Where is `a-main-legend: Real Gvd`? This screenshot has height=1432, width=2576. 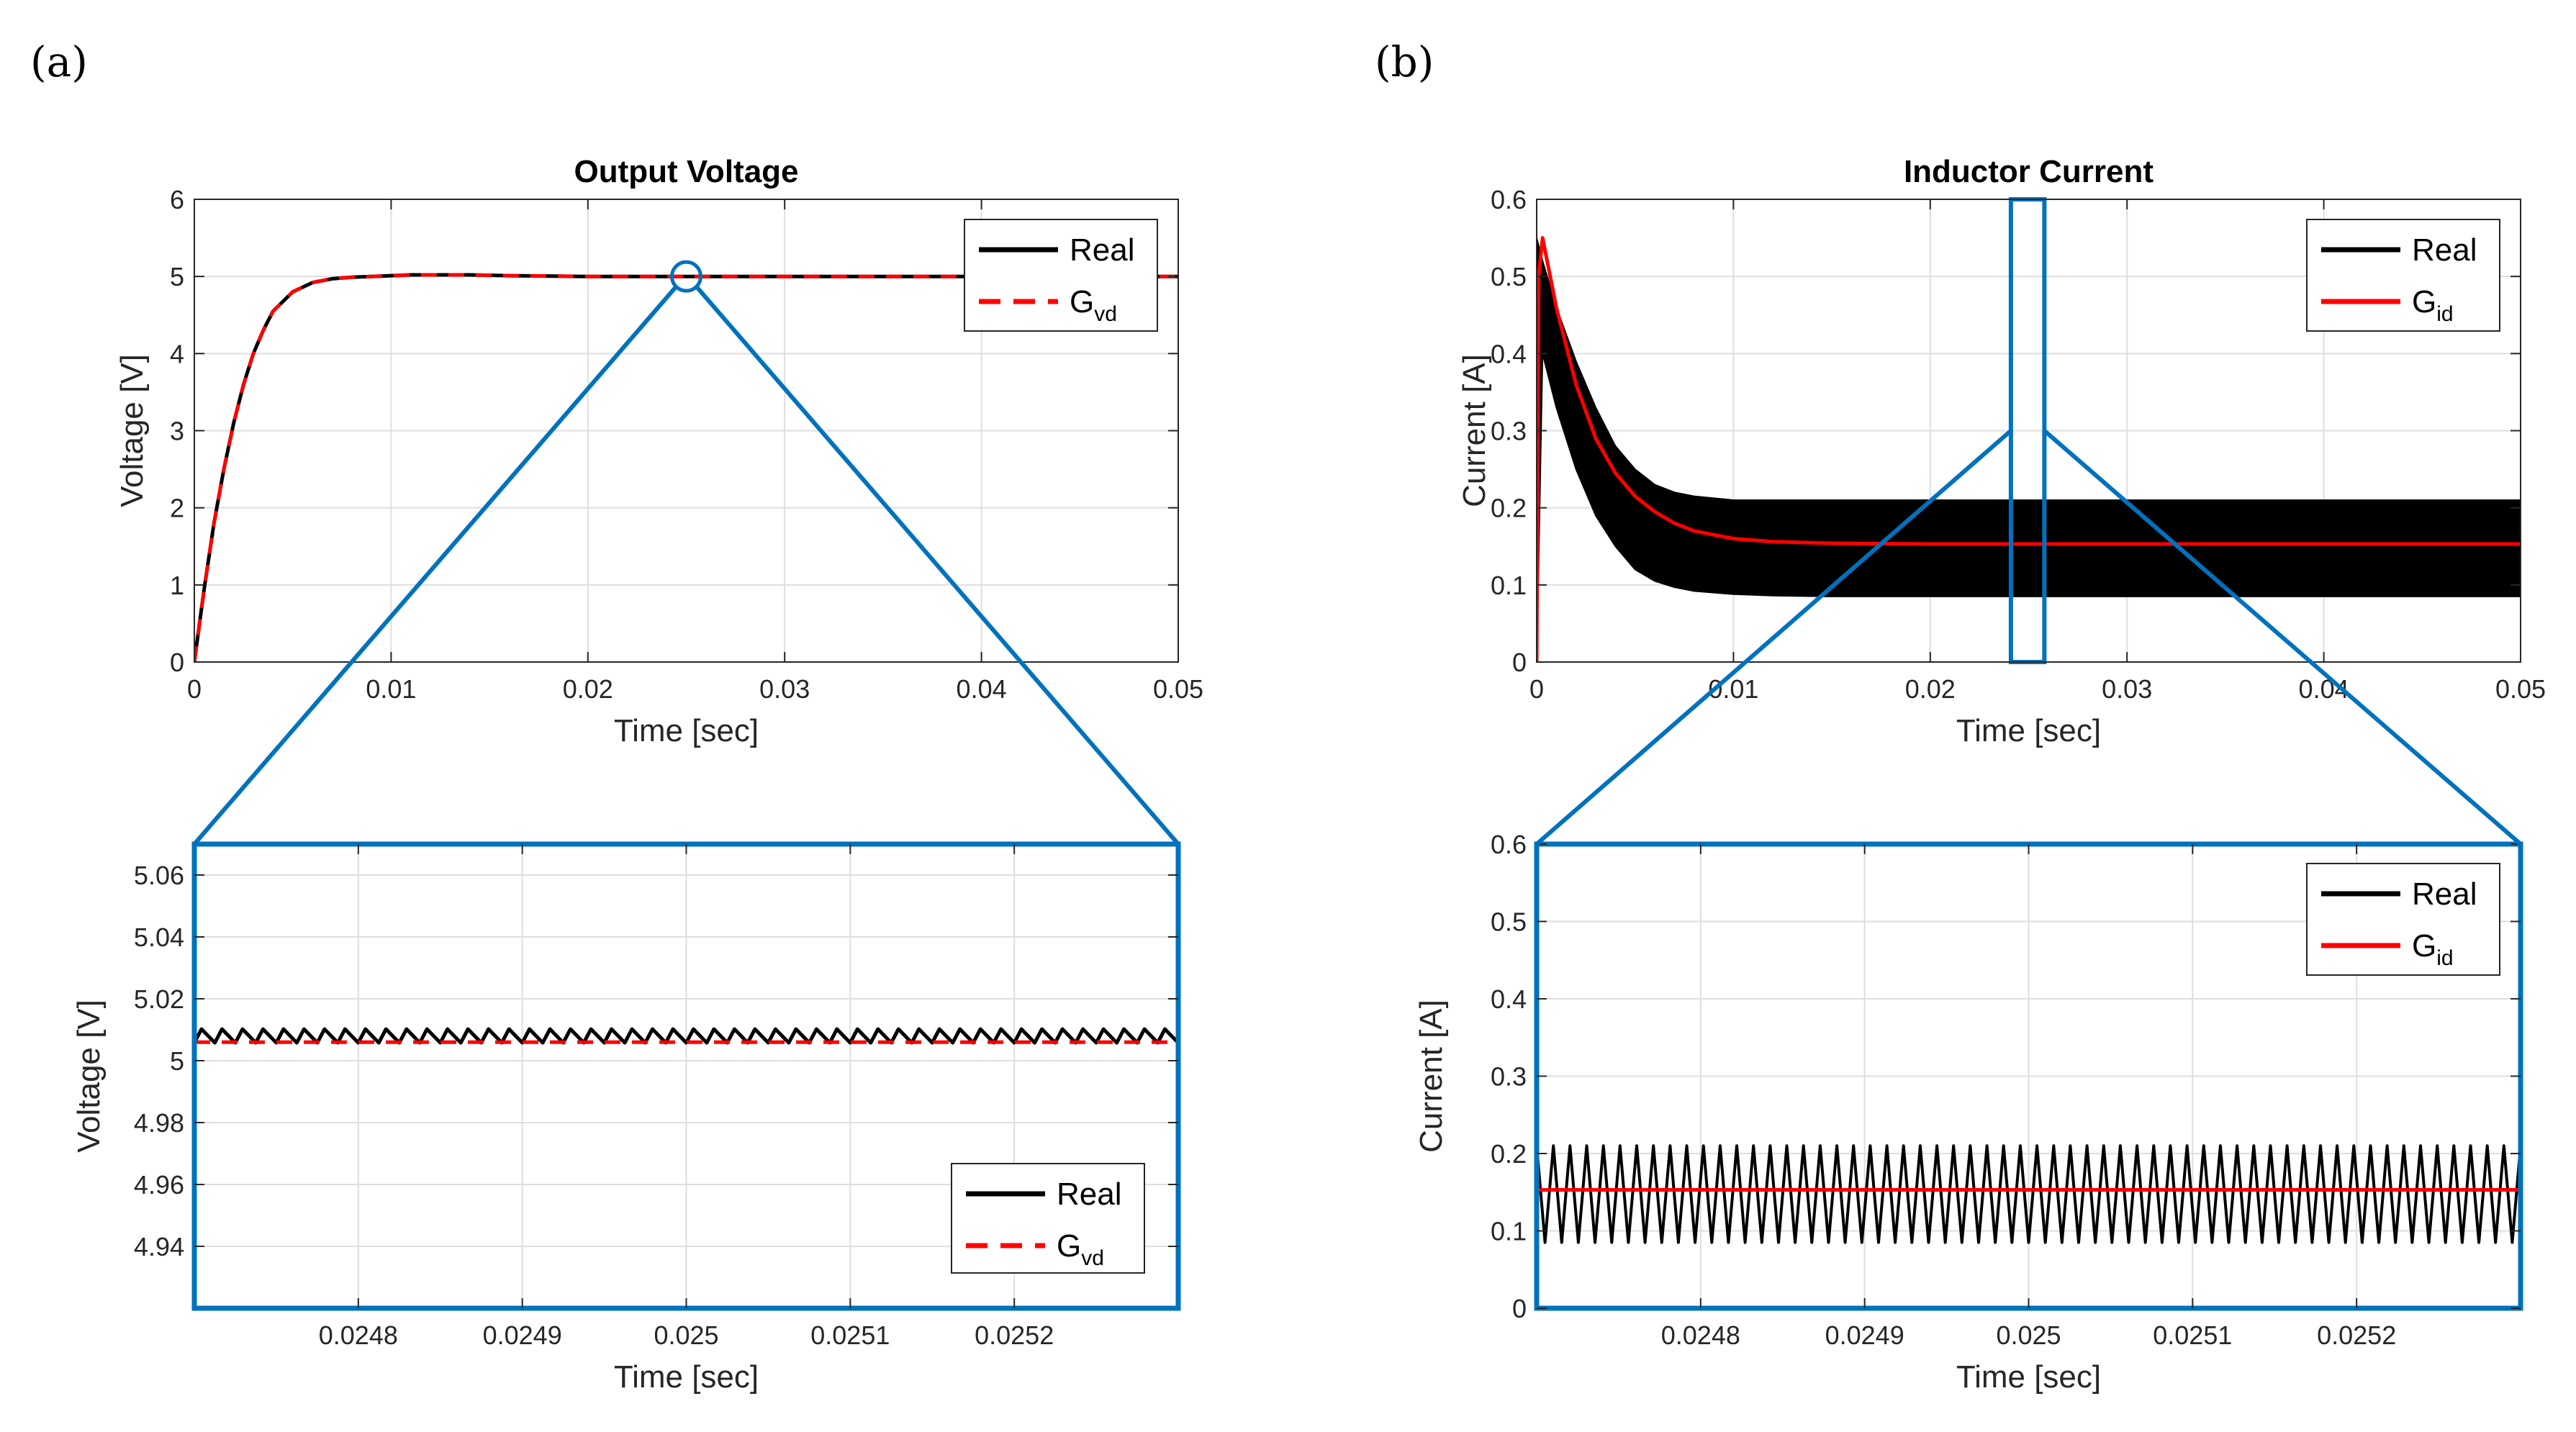 a-main-legend: Real Gvd is located at coordinates (1061, 275).